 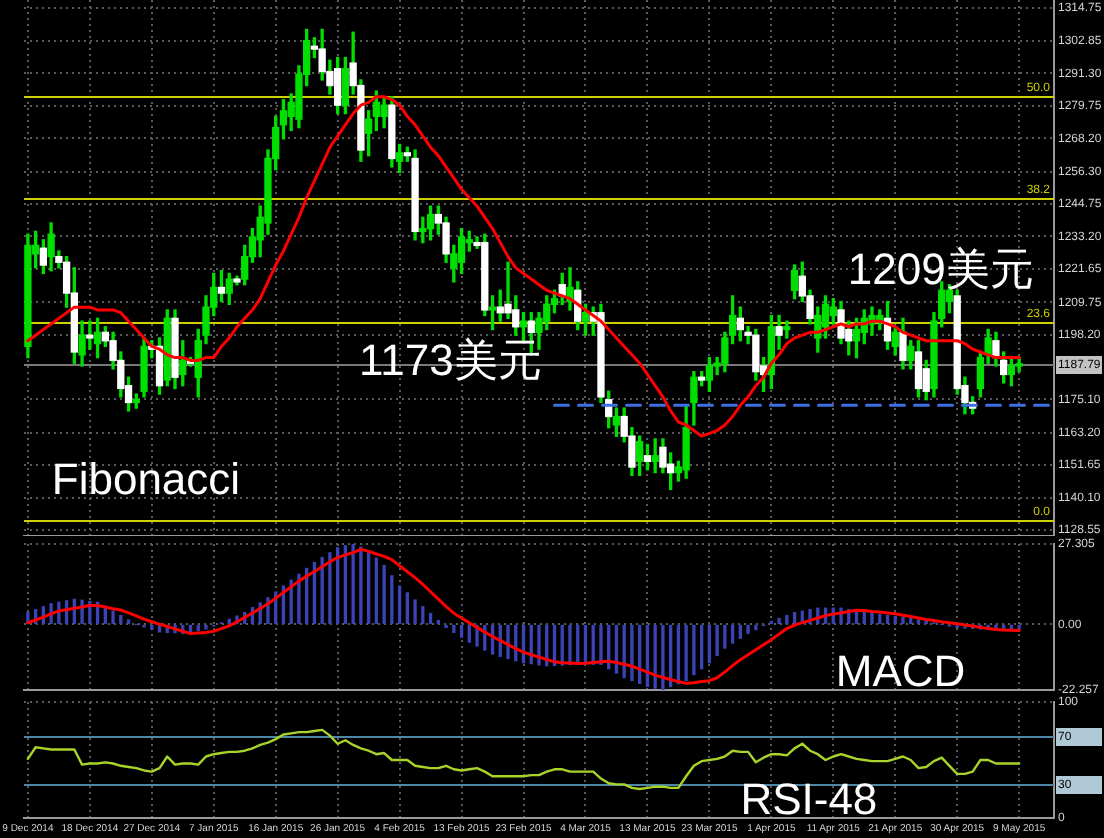 I want to click on text: MACD, so click(x=900, y=671).